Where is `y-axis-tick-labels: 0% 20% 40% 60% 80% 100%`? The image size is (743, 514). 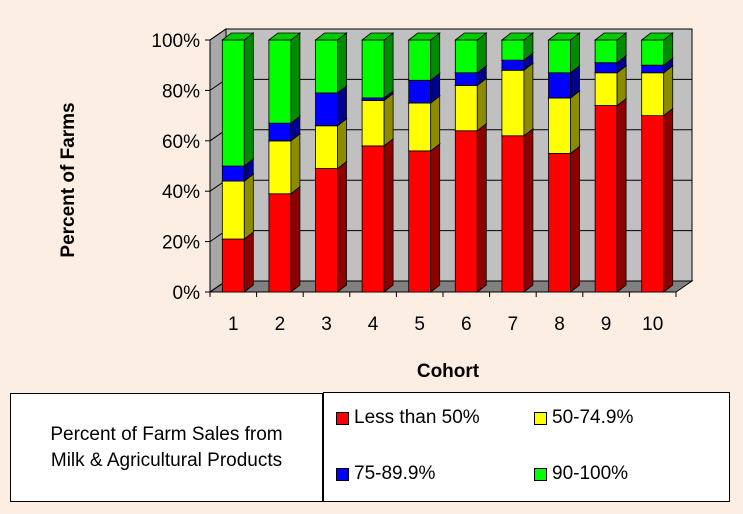 y-axis-tick-labels: 0% 20% 40% 60% 80% 100% is located at coordinates (180, 167).